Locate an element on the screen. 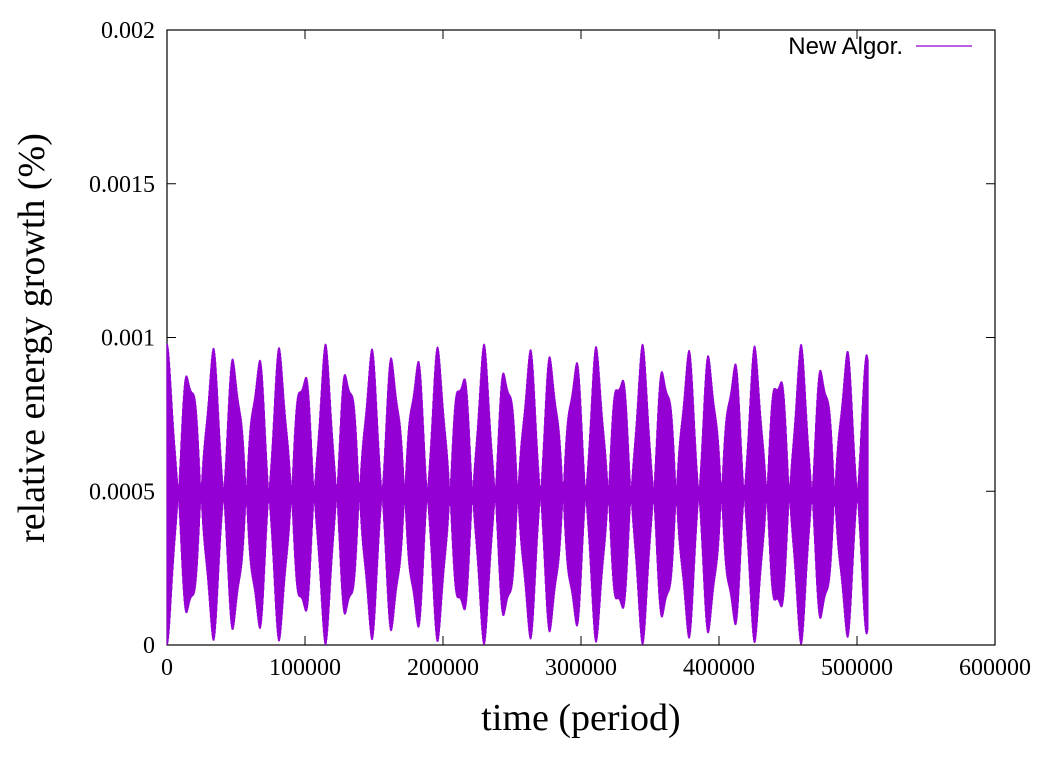 The width and height of the screenshot is (1062, 762). x-tick-label: 400000 is located at coordinates (719, 668).